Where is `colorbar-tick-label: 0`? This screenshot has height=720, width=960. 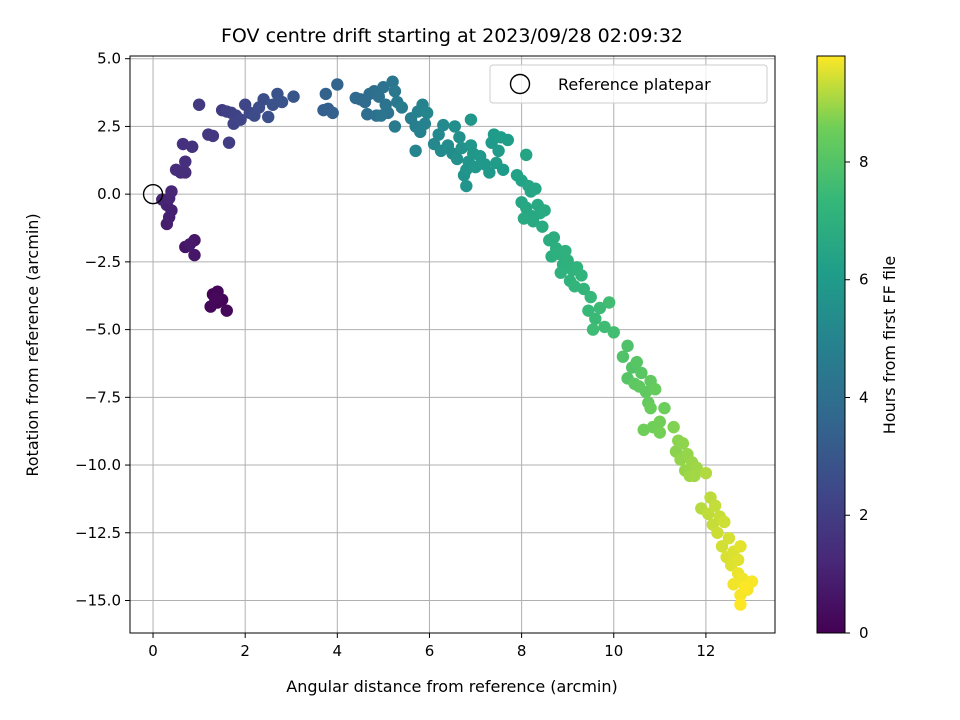 colorbar-tick-label: 0 is located at coordinates (864, 633).